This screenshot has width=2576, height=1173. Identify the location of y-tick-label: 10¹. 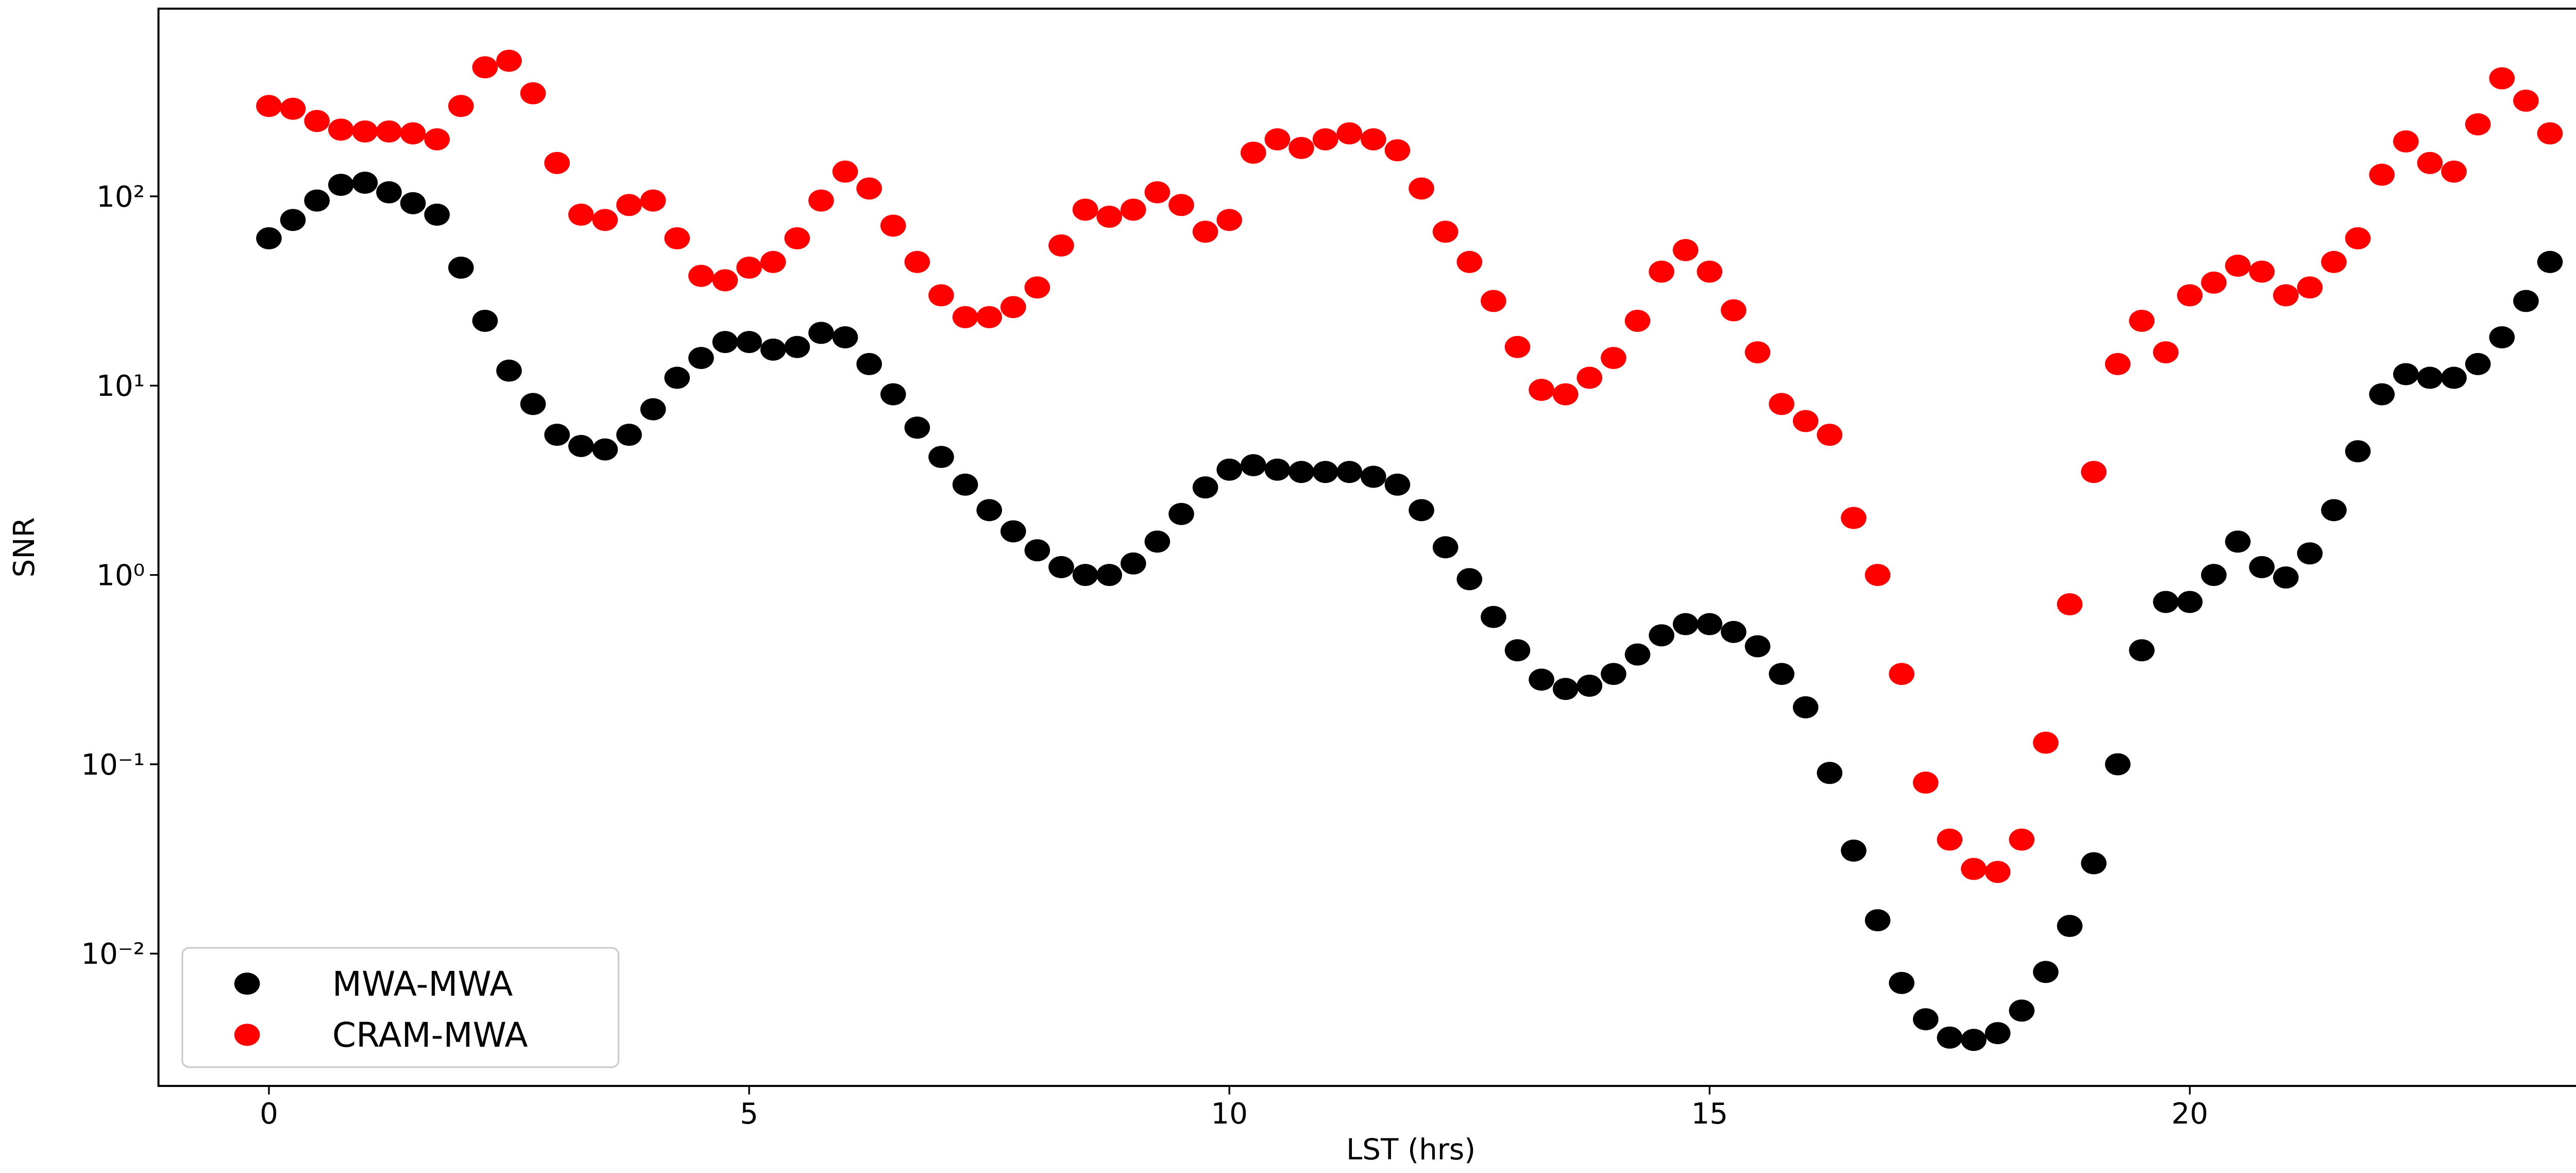
(120, 386).